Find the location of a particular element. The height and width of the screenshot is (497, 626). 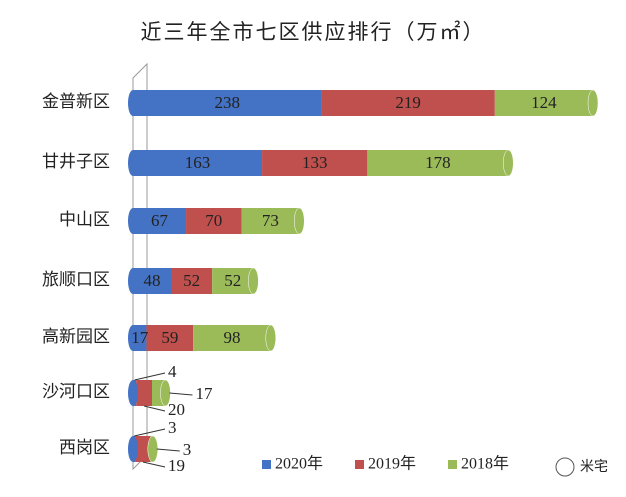

logo: 米宅 is located at coordinates (581, 467).